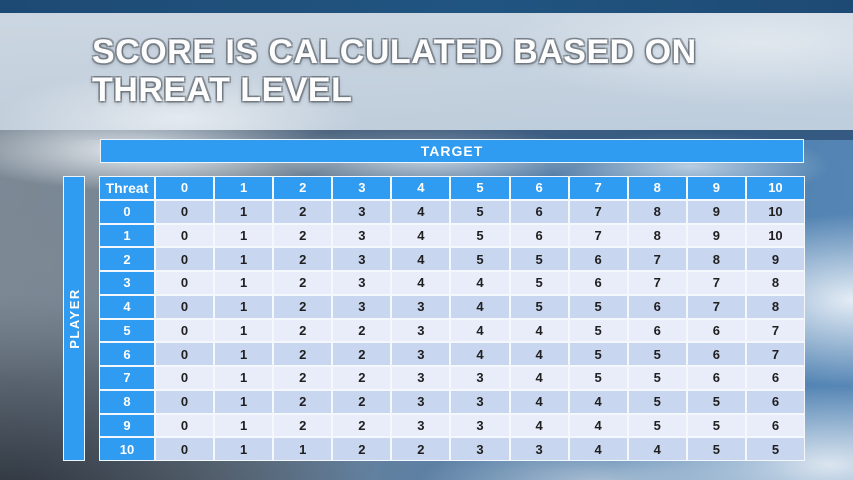 This screenshot has height=480, width=853. What do you see at coordinates (303, 188) in the screenshot?
I see `matrix-column-header: 2` at bounding box center [303, 188].